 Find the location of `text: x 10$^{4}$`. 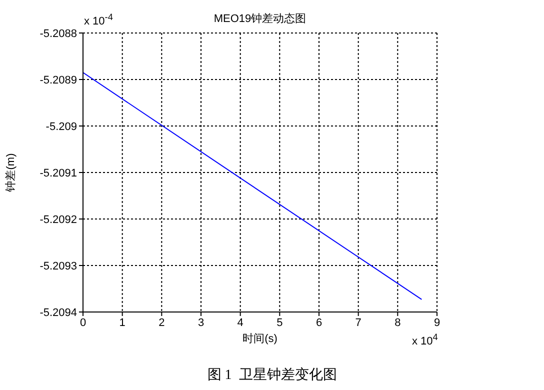

text: x 10$^{4}$ is located at coordinates (425, 340).